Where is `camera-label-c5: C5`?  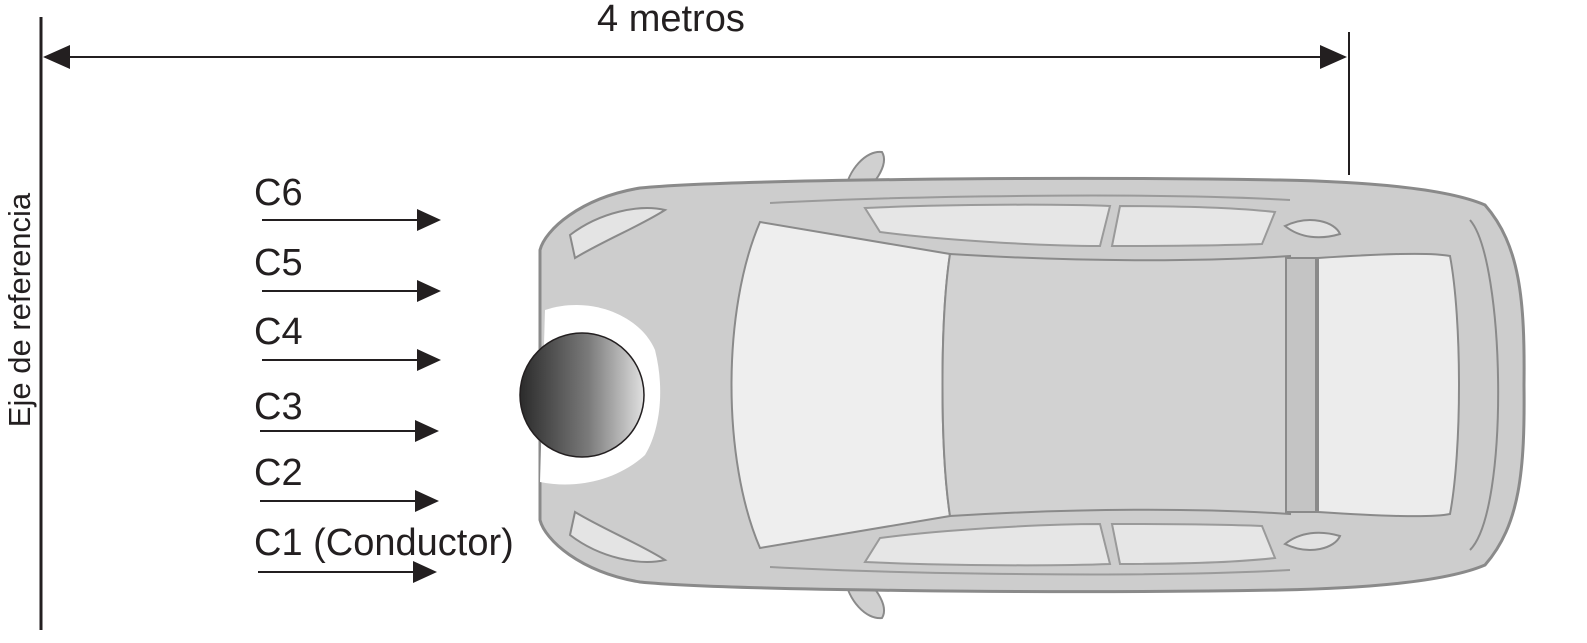
camera-label-c5: C5 is located at coordinates (278, 263).